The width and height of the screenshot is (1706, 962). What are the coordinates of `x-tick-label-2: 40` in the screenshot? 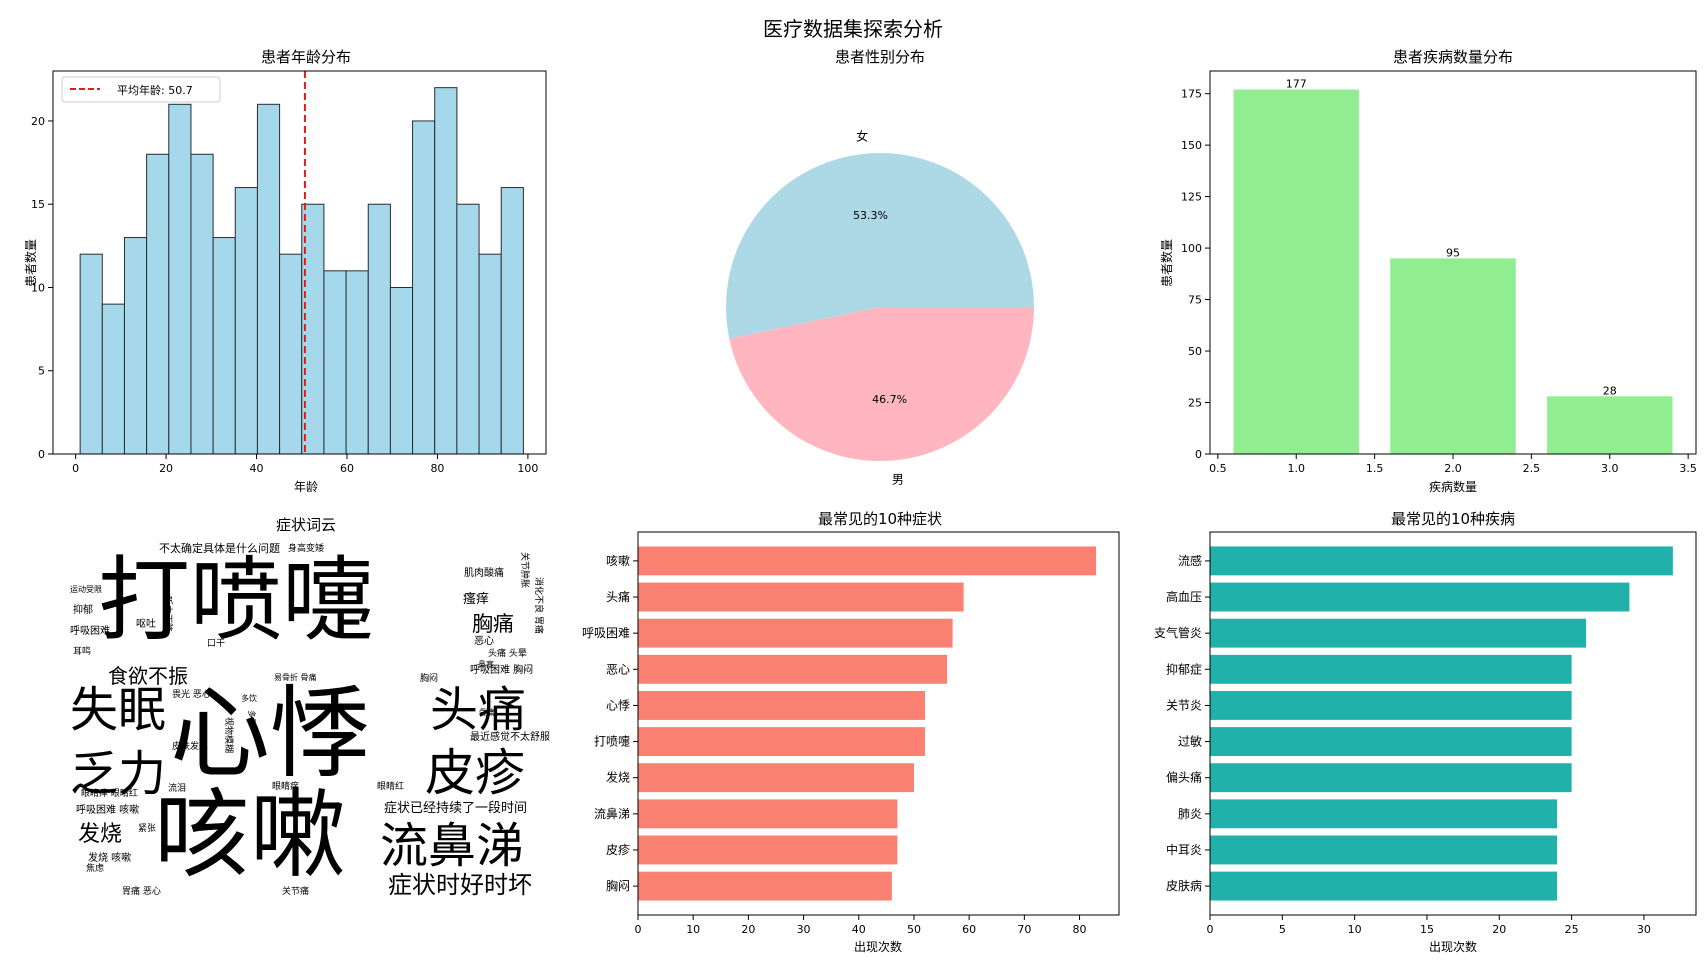 It's located at (257, 468).